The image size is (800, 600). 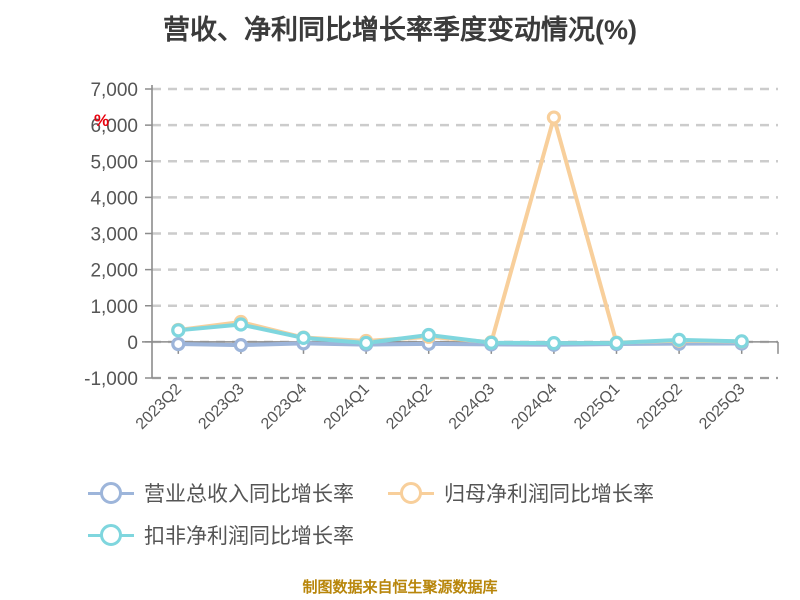 I want to click on x-tick-label: 2023Q4, so click(x=284, y=407).